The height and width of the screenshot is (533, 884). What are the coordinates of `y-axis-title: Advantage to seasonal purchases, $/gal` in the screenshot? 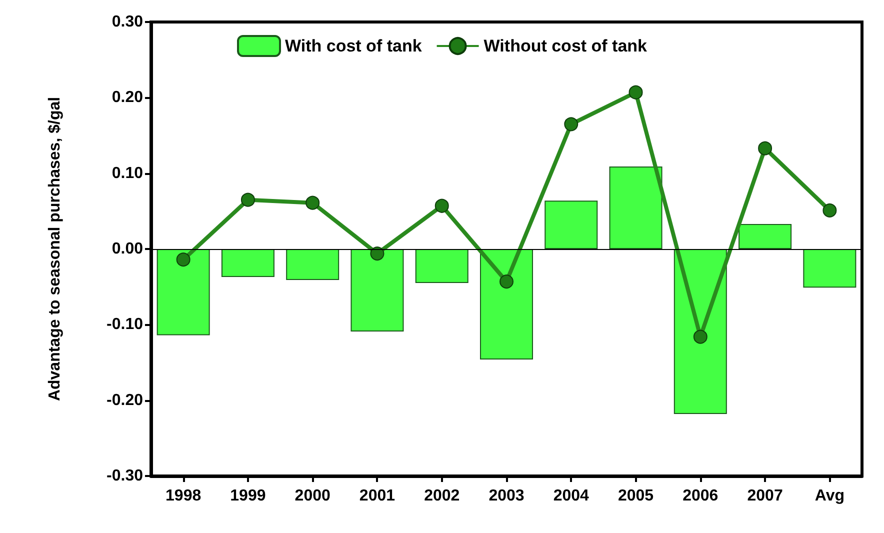 It's located at (55, 249).